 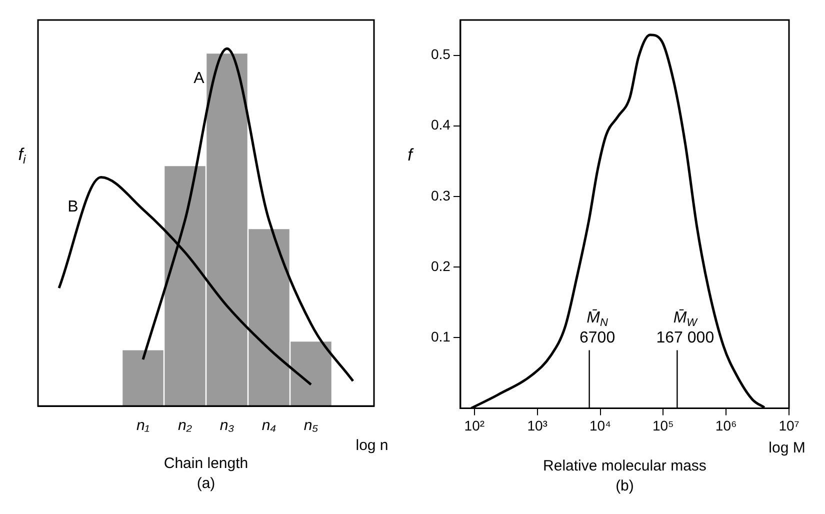 What do you see at coordinates (206, 483) in the screenshot?
I see `text: (a)` at bounding box center [206, 483].